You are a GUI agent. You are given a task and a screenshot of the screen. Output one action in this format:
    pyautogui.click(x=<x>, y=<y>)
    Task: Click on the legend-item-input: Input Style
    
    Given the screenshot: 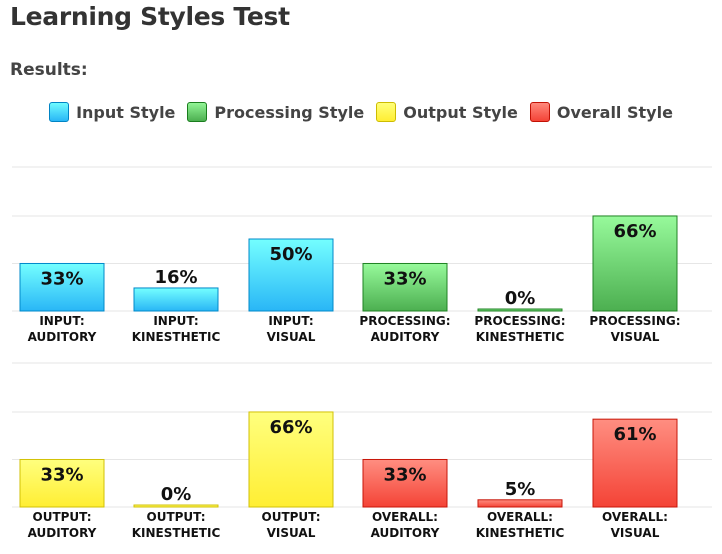 What is the action you would take?
    pyautogui.click(x=112, y=112)
    